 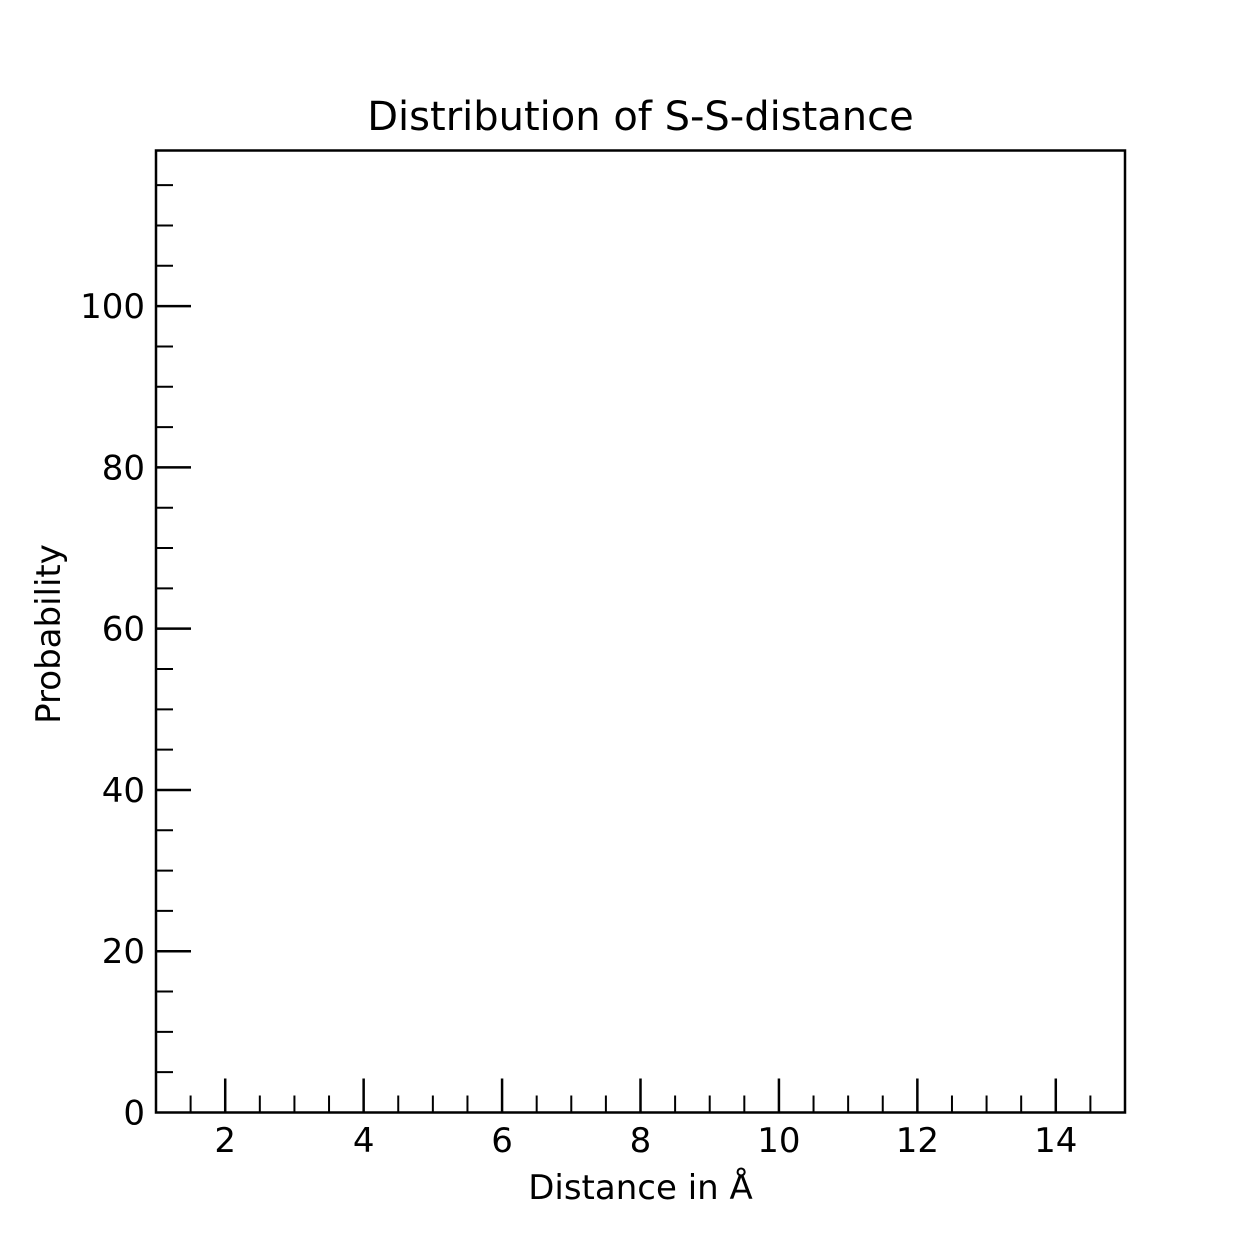 What do you see at coordinates (225, 1141) in the screenshot?
I see `x-tick-label: 2` at bounding box center [225, 1141].